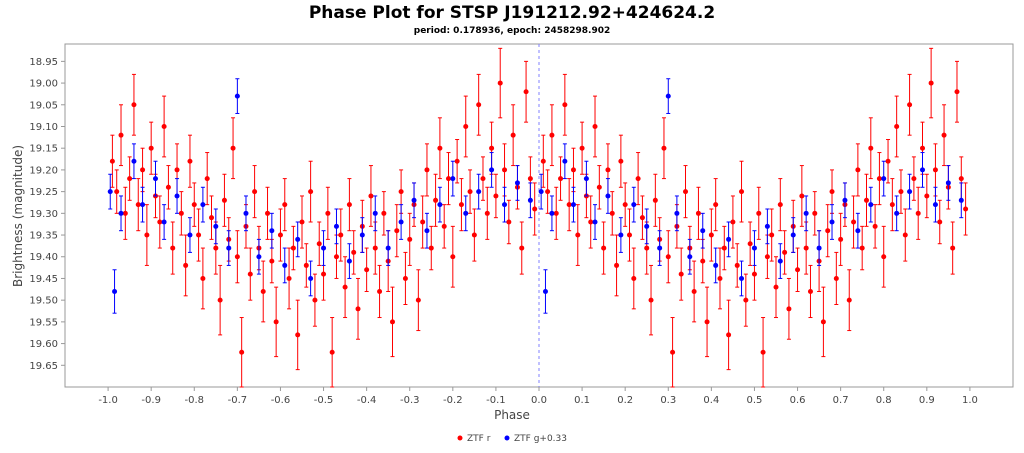 This screenshot has height=453, width=1024. Describe the element at coordinates (43, 236) in the screenshot. I see `y-tick-label: 19.35` at that location.